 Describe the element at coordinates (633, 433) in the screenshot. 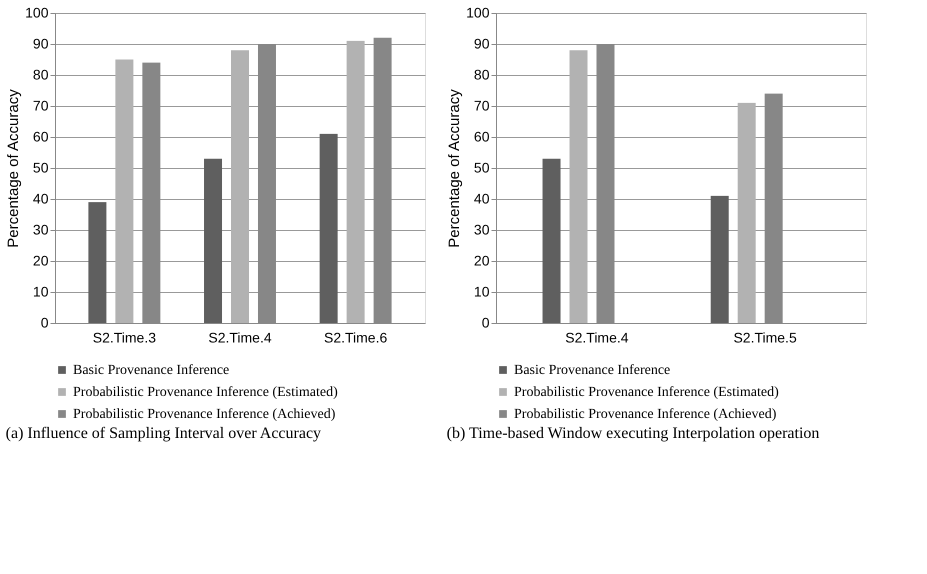

I see `text: (b) Time-based Window executing Interpolation operation` at that location.